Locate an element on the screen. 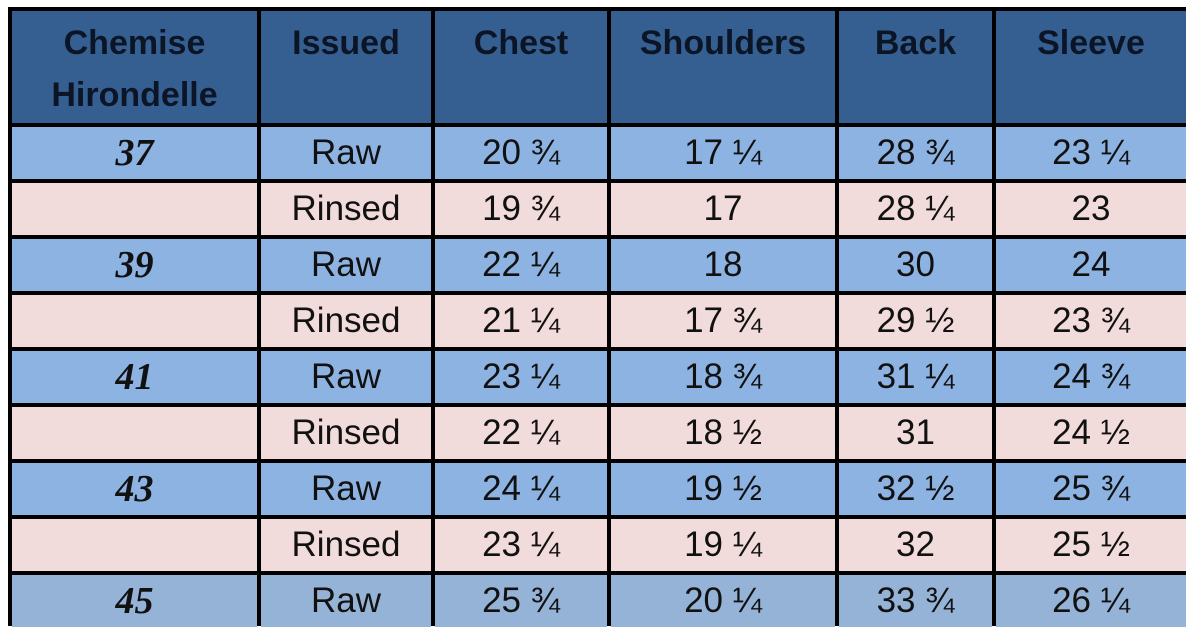  sleeve-cell: 26 ¼ is located at coordinates (1091, 601).